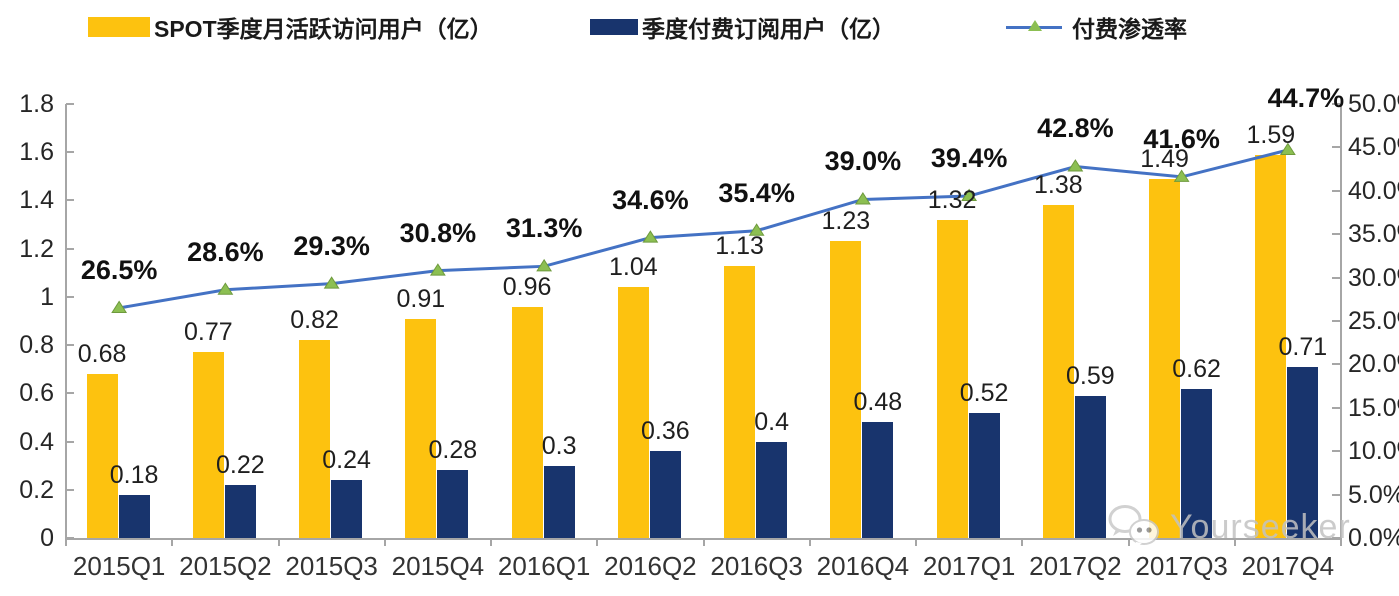 Image resolution: width=1399 pixels, height=596 pixels. What do you see at coordinates (1373, 407) in the screenshot?
I see `y-right-tick-label: 15.0%` at bounding box center [1373, 407].